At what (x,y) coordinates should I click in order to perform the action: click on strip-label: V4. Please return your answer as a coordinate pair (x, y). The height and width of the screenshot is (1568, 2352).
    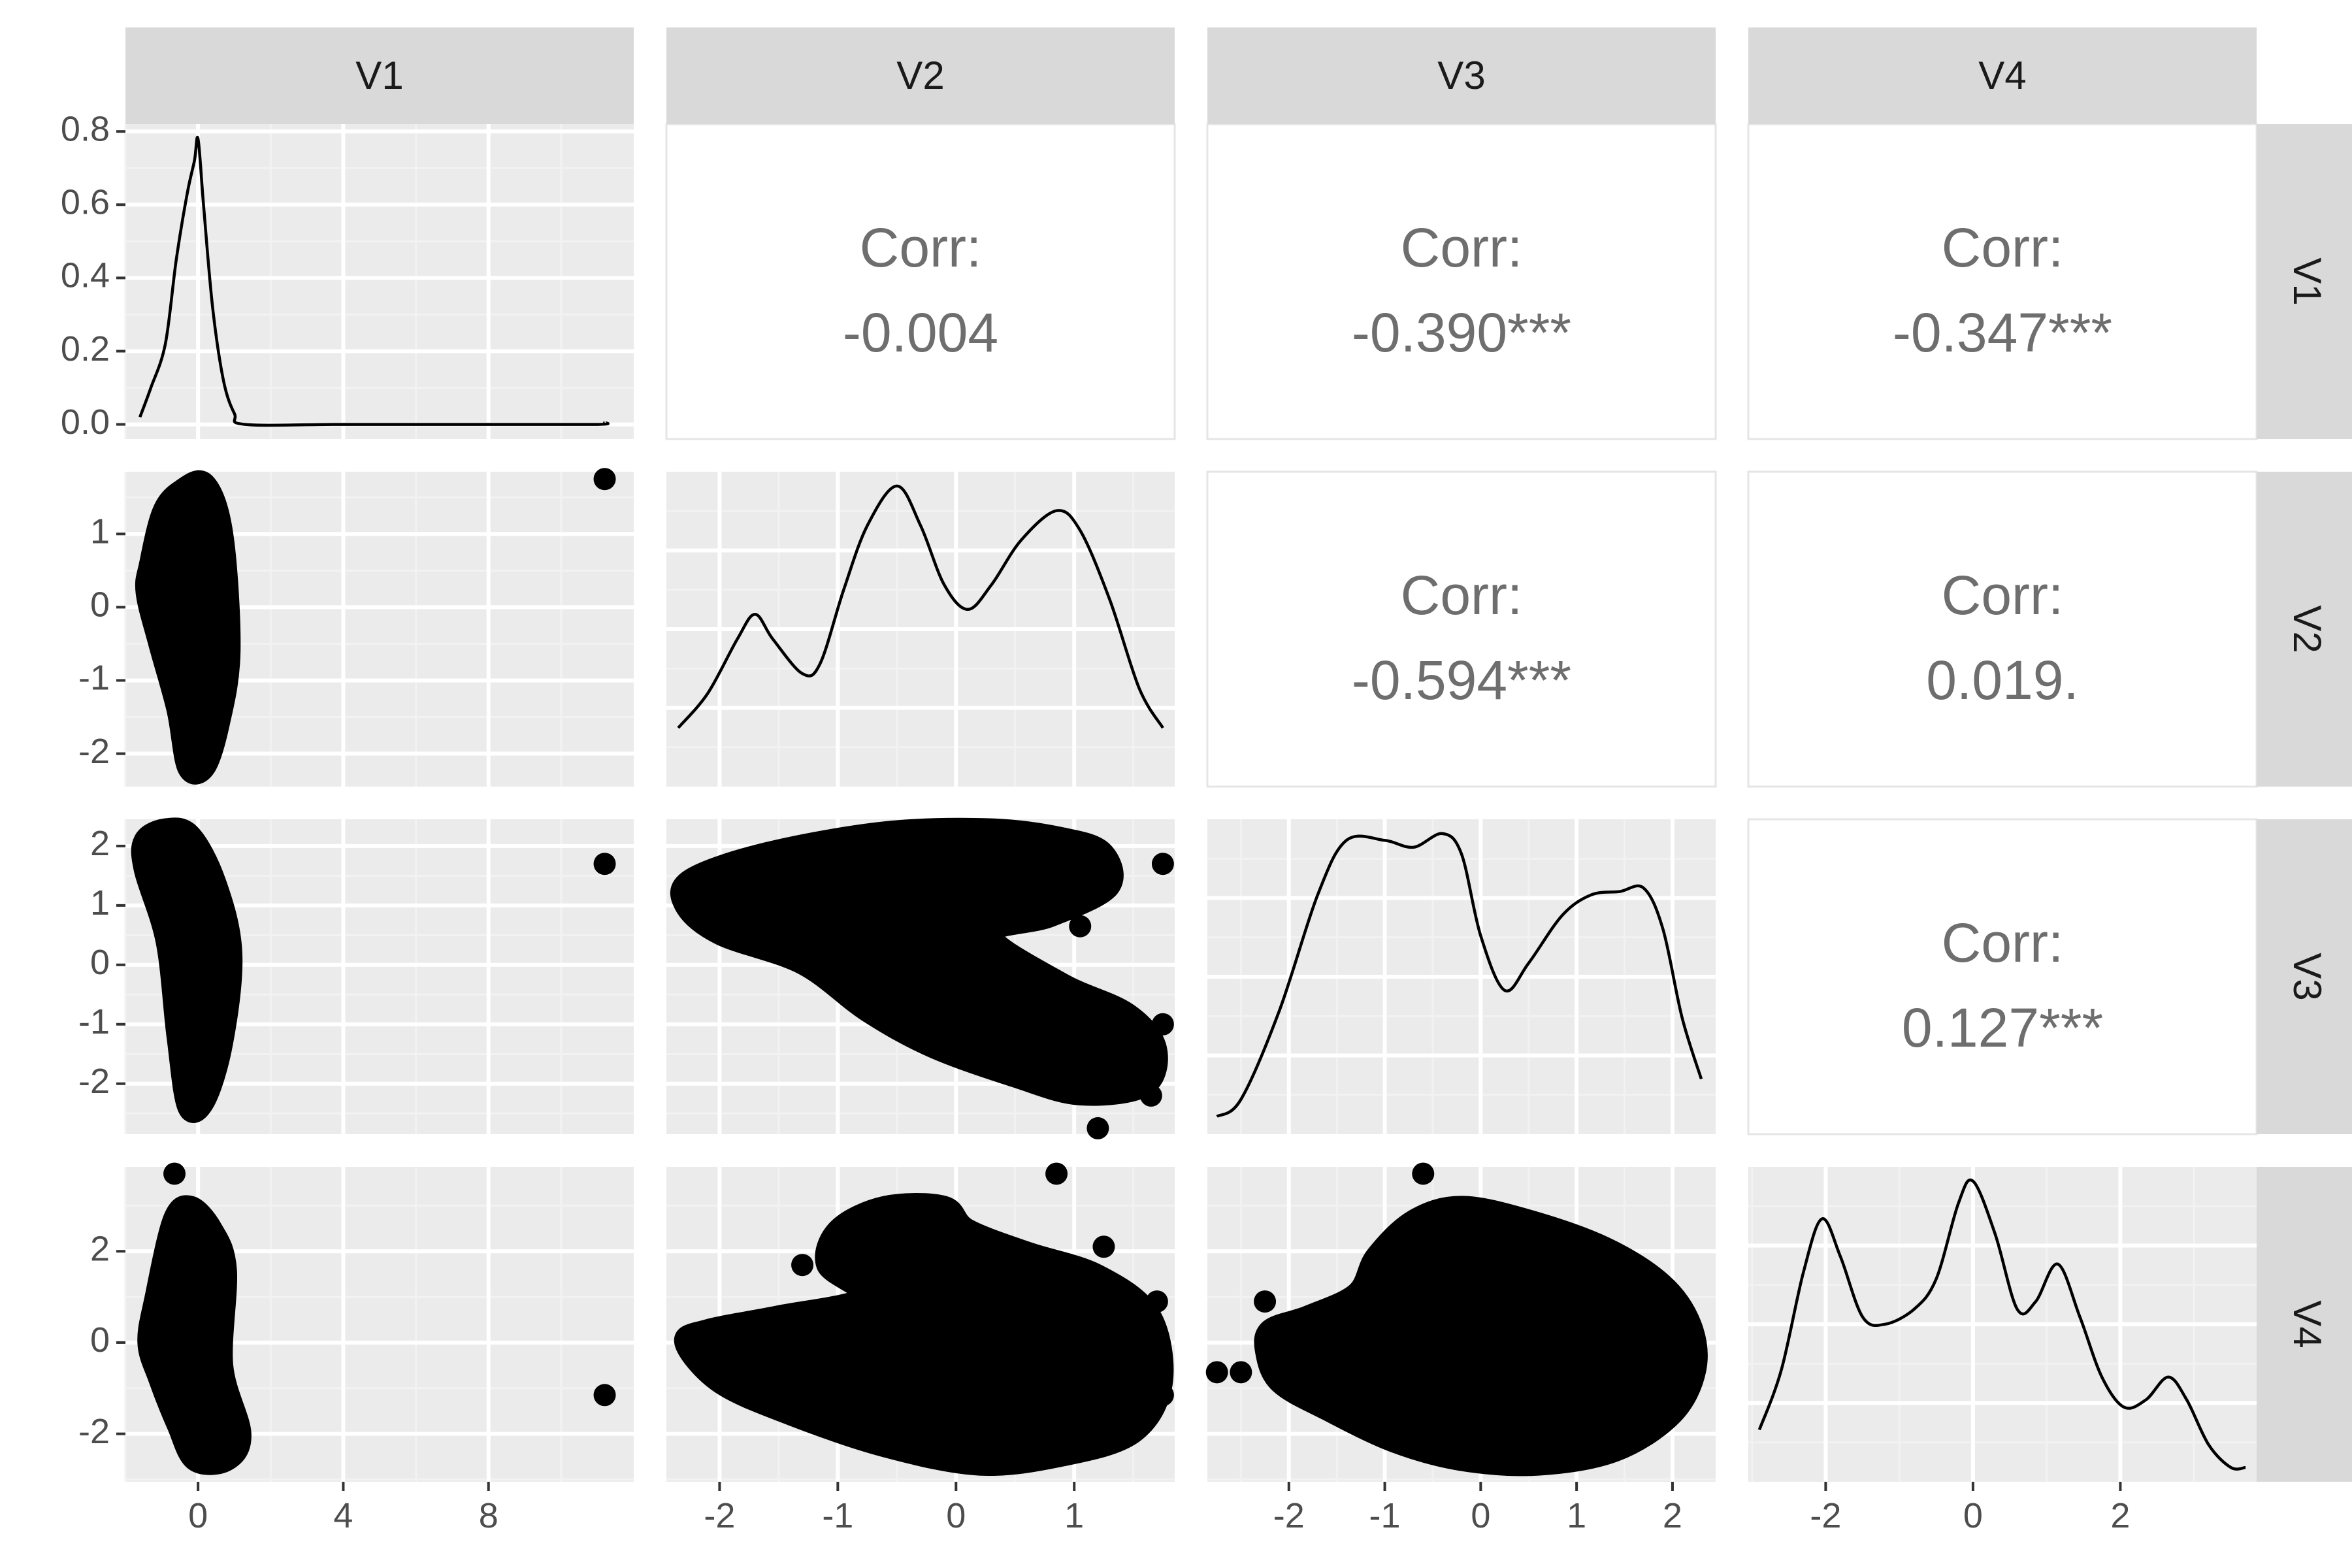
    Looking at the image, I should click on (2307, 1324).